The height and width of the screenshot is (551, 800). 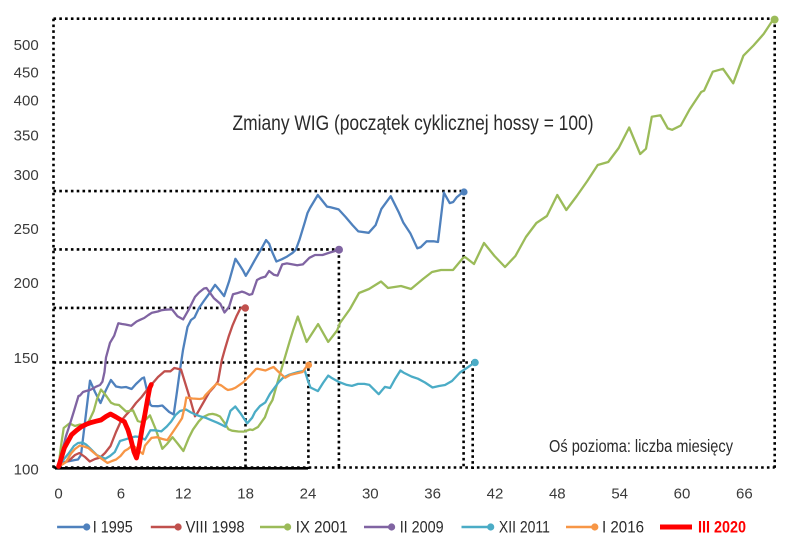 I want to click on svg-text: IX 2001, so click(x=322, y=528).